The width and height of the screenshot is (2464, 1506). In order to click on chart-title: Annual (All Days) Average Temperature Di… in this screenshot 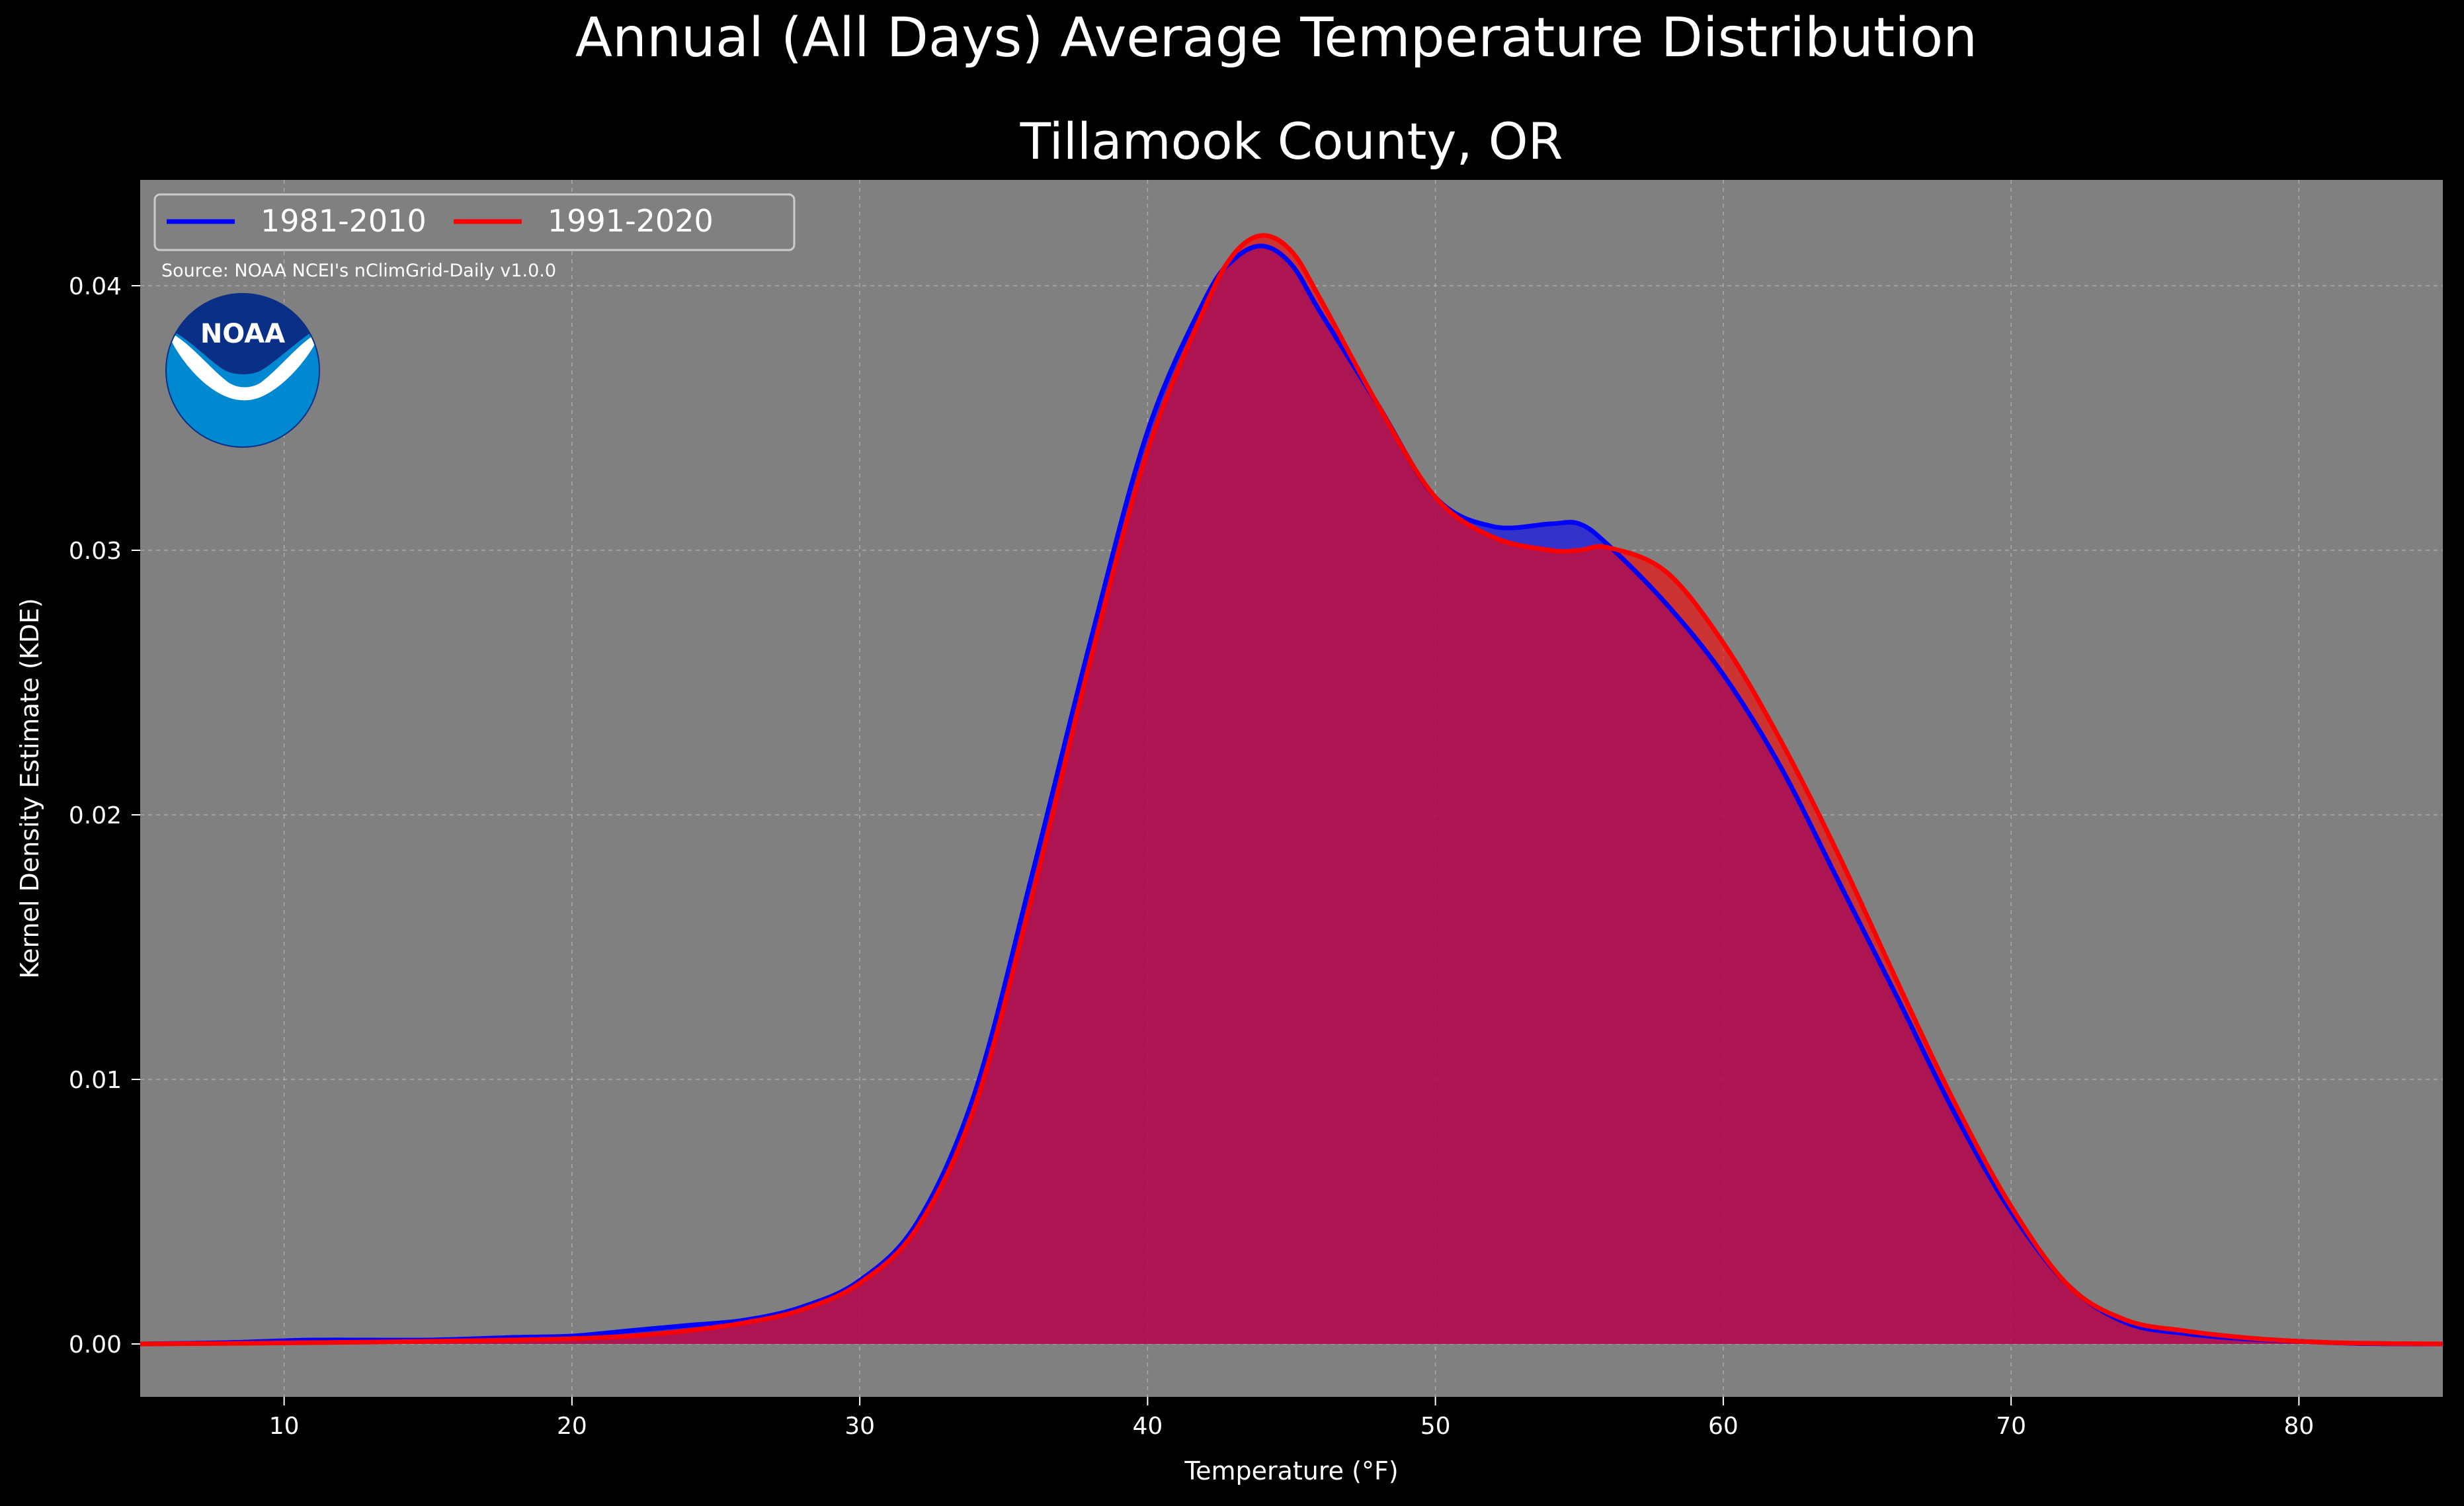, I will do `click(1276, 38)`.